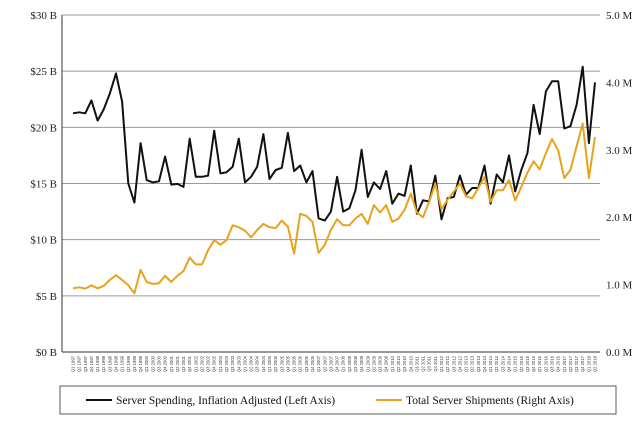  I want to click on left-tick-label: $15 B, so click(43, 185).